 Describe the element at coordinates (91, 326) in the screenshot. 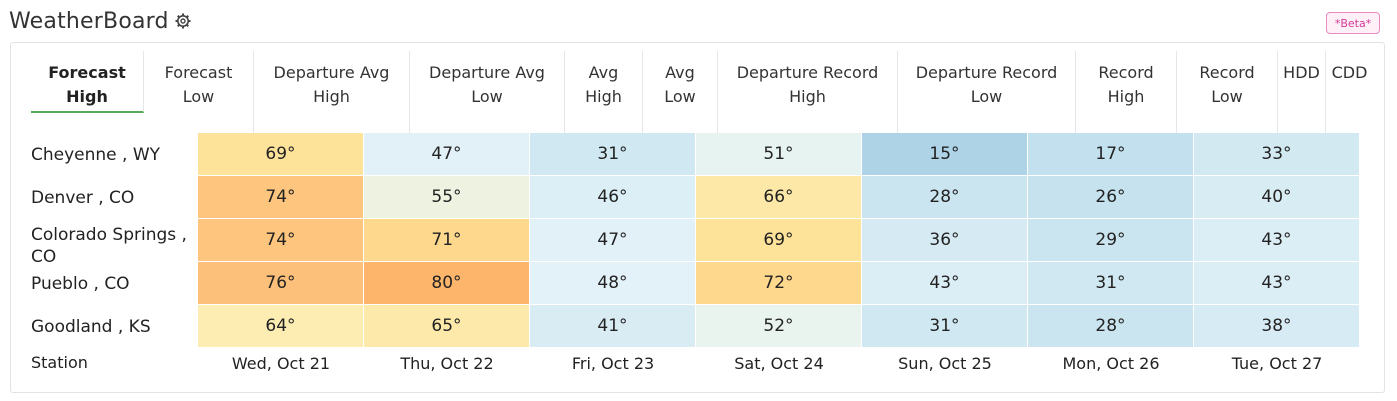

I see `station-name: Goodland , KS` at that location.